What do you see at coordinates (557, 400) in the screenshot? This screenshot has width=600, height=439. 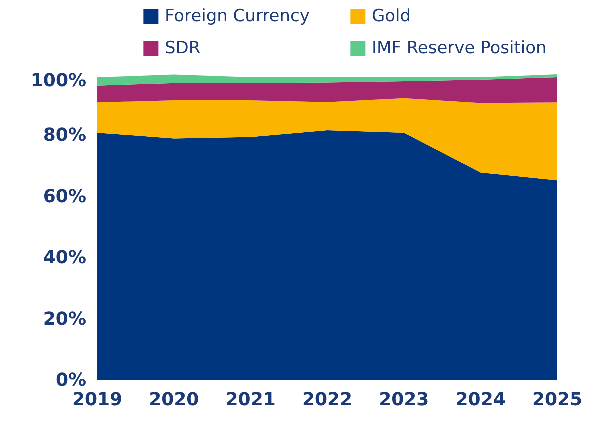 I see `x-tick-label: 2025` at bounding box center [557, 400].